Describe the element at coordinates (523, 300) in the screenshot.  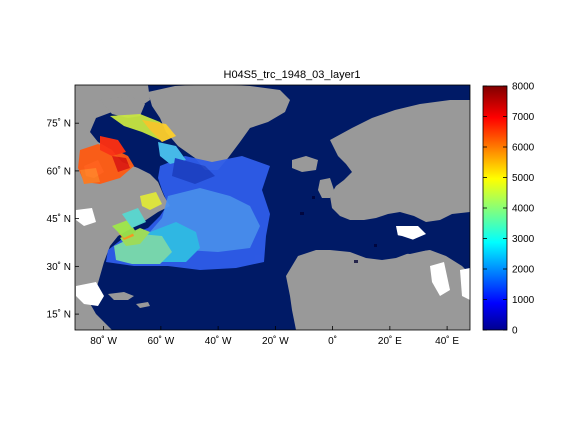
I see `colorbar-tick-label: 1000` at that location.